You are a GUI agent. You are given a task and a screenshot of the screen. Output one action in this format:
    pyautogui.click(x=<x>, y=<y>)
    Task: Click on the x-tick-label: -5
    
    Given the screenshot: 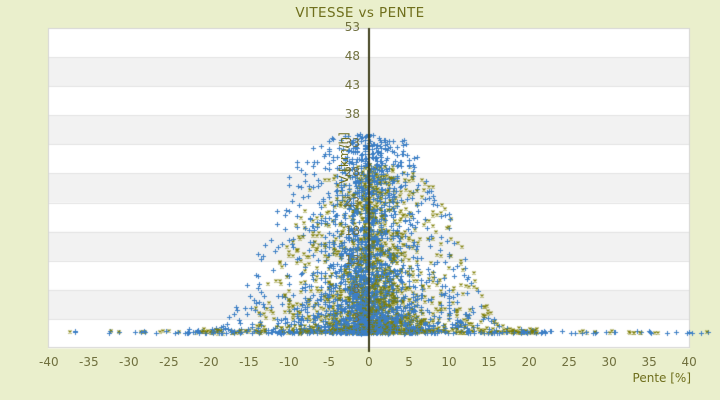 What is the action you would take?
    pyautogui.click(x=328, y=362)
    